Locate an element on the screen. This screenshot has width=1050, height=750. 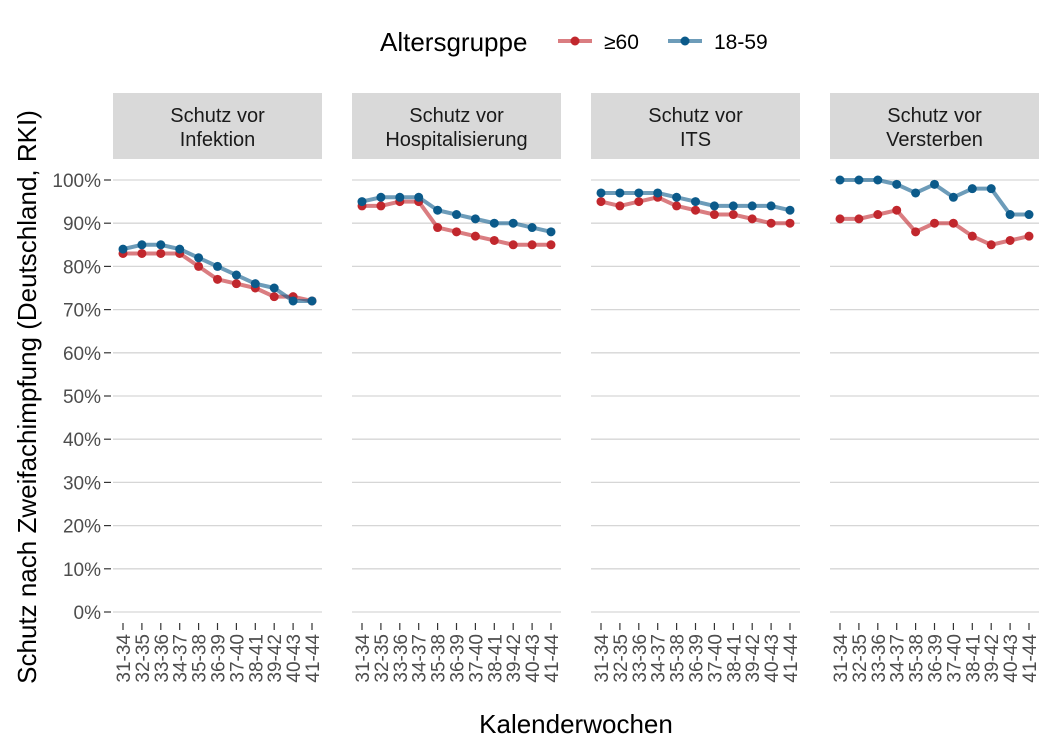
y-tick-label: 60% is located at coordinates (82, 354).